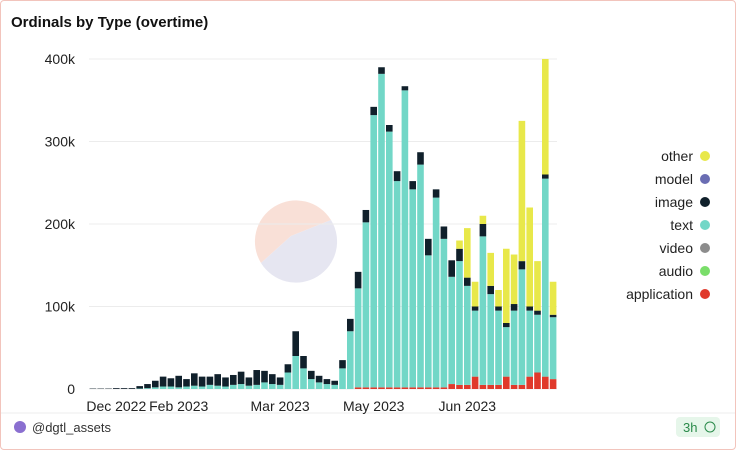 Image resolution: width=736 pixels, height=454 pixels. What do you see at coordinates (690, 427) in the screenshot?
I see `age-label: 3h` at bounding box center [690, 427].